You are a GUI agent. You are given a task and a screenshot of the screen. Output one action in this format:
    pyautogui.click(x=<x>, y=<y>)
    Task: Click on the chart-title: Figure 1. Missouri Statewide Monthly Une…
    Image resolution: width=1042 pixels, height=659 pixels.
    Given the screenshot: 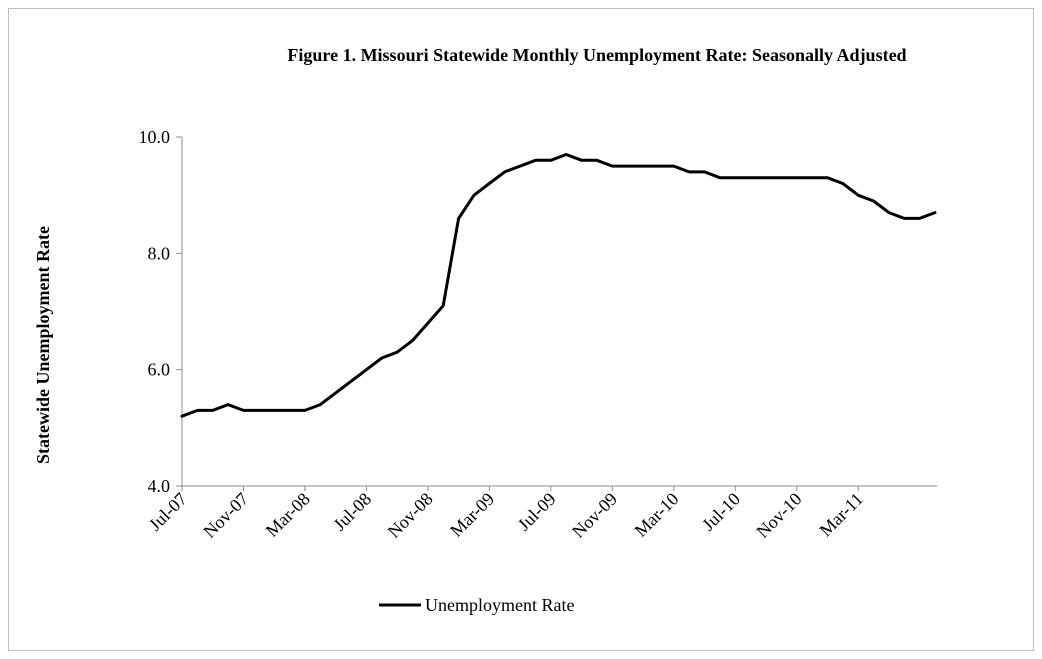 What is the action you would take?
    pyautogui.click(x=596, y=55)
    